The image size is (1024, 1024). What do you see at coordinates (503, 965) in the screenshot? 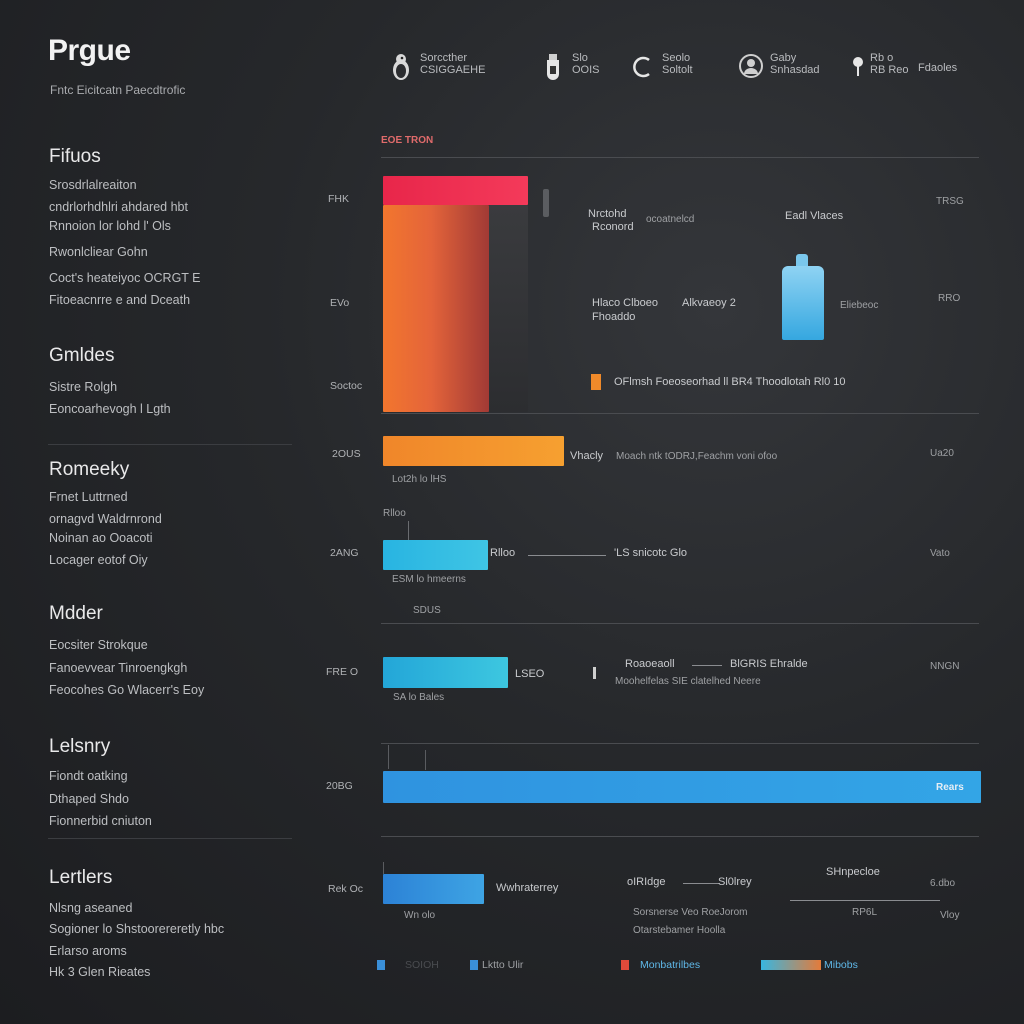
I see `legend-label: Lktto Ulir` at bounding box center [503, 965].